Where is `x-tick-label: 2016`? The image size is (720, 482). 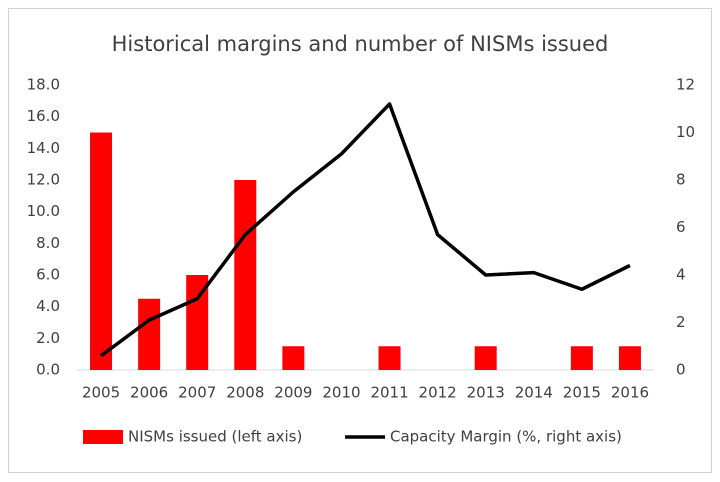 x-tick-label: 2016 is located at coordinates (630, 393).